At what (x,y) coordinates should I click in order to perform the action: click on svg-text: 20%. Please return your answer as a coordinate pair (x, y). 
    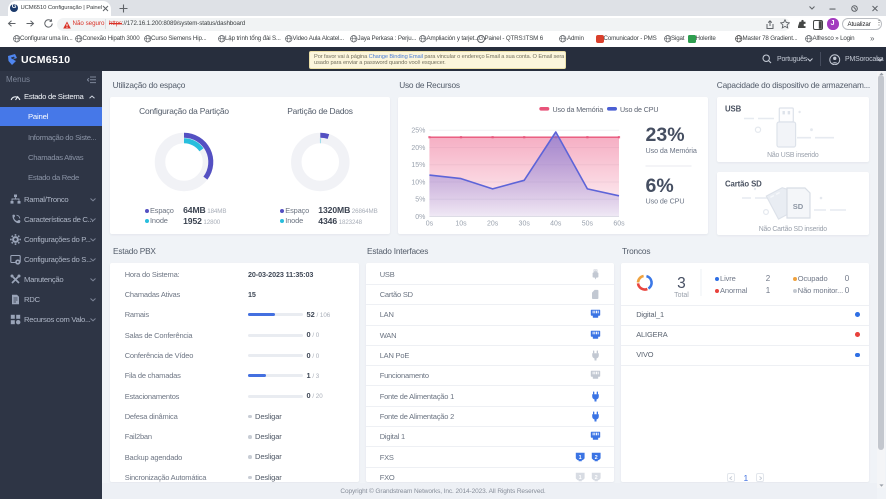
    Looking at the image, I should click on (418, 148).